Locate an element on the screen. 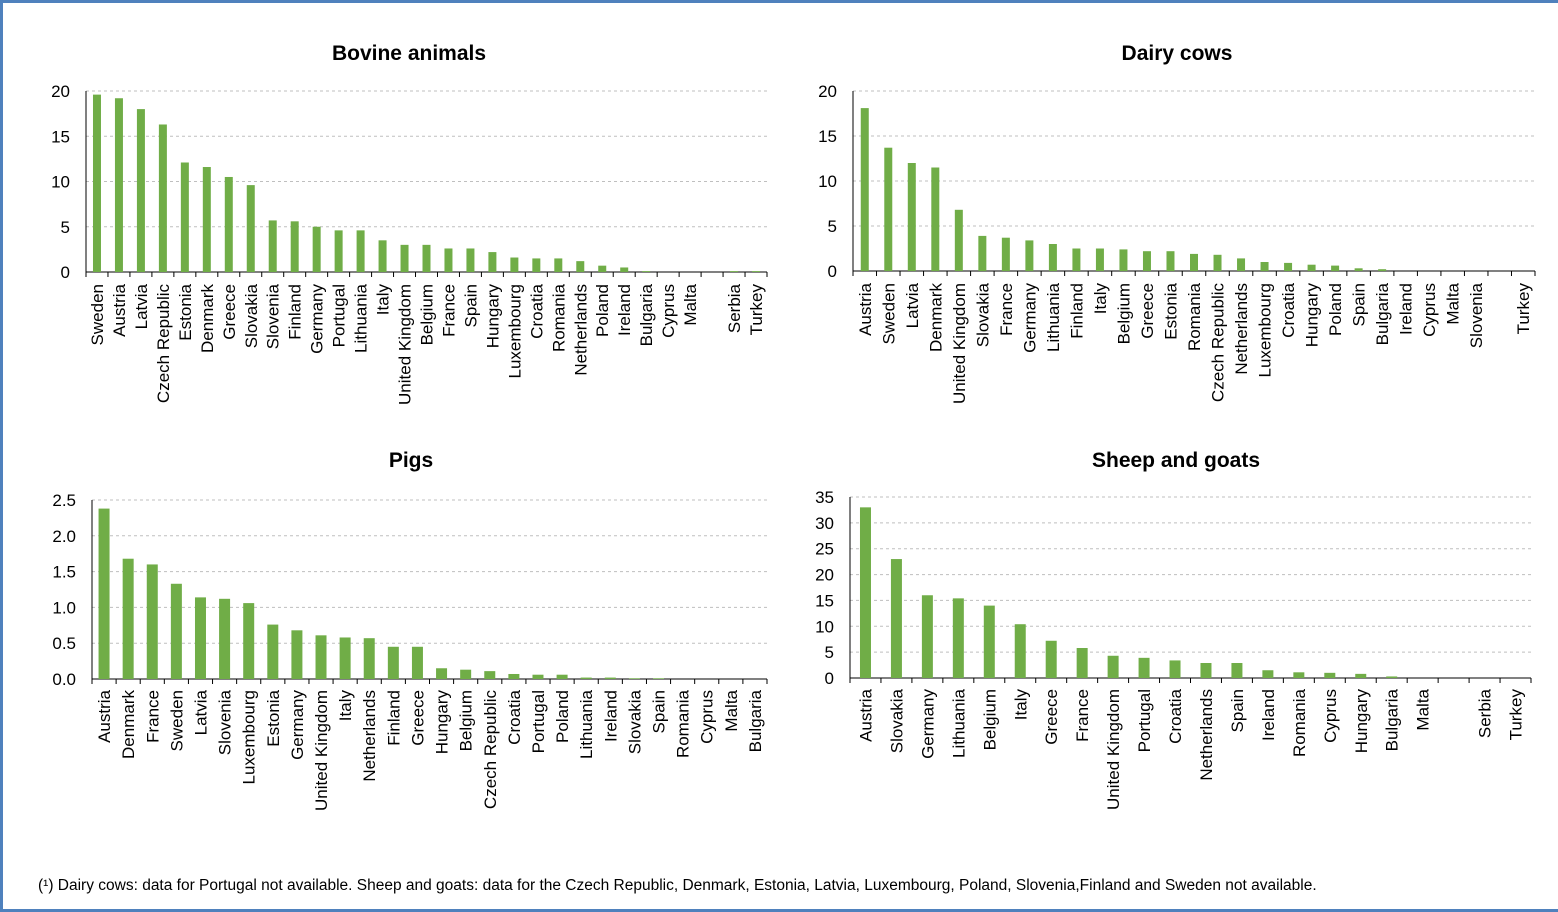  chart-title: Sheep and goats is located at coordinates (1176, 460).